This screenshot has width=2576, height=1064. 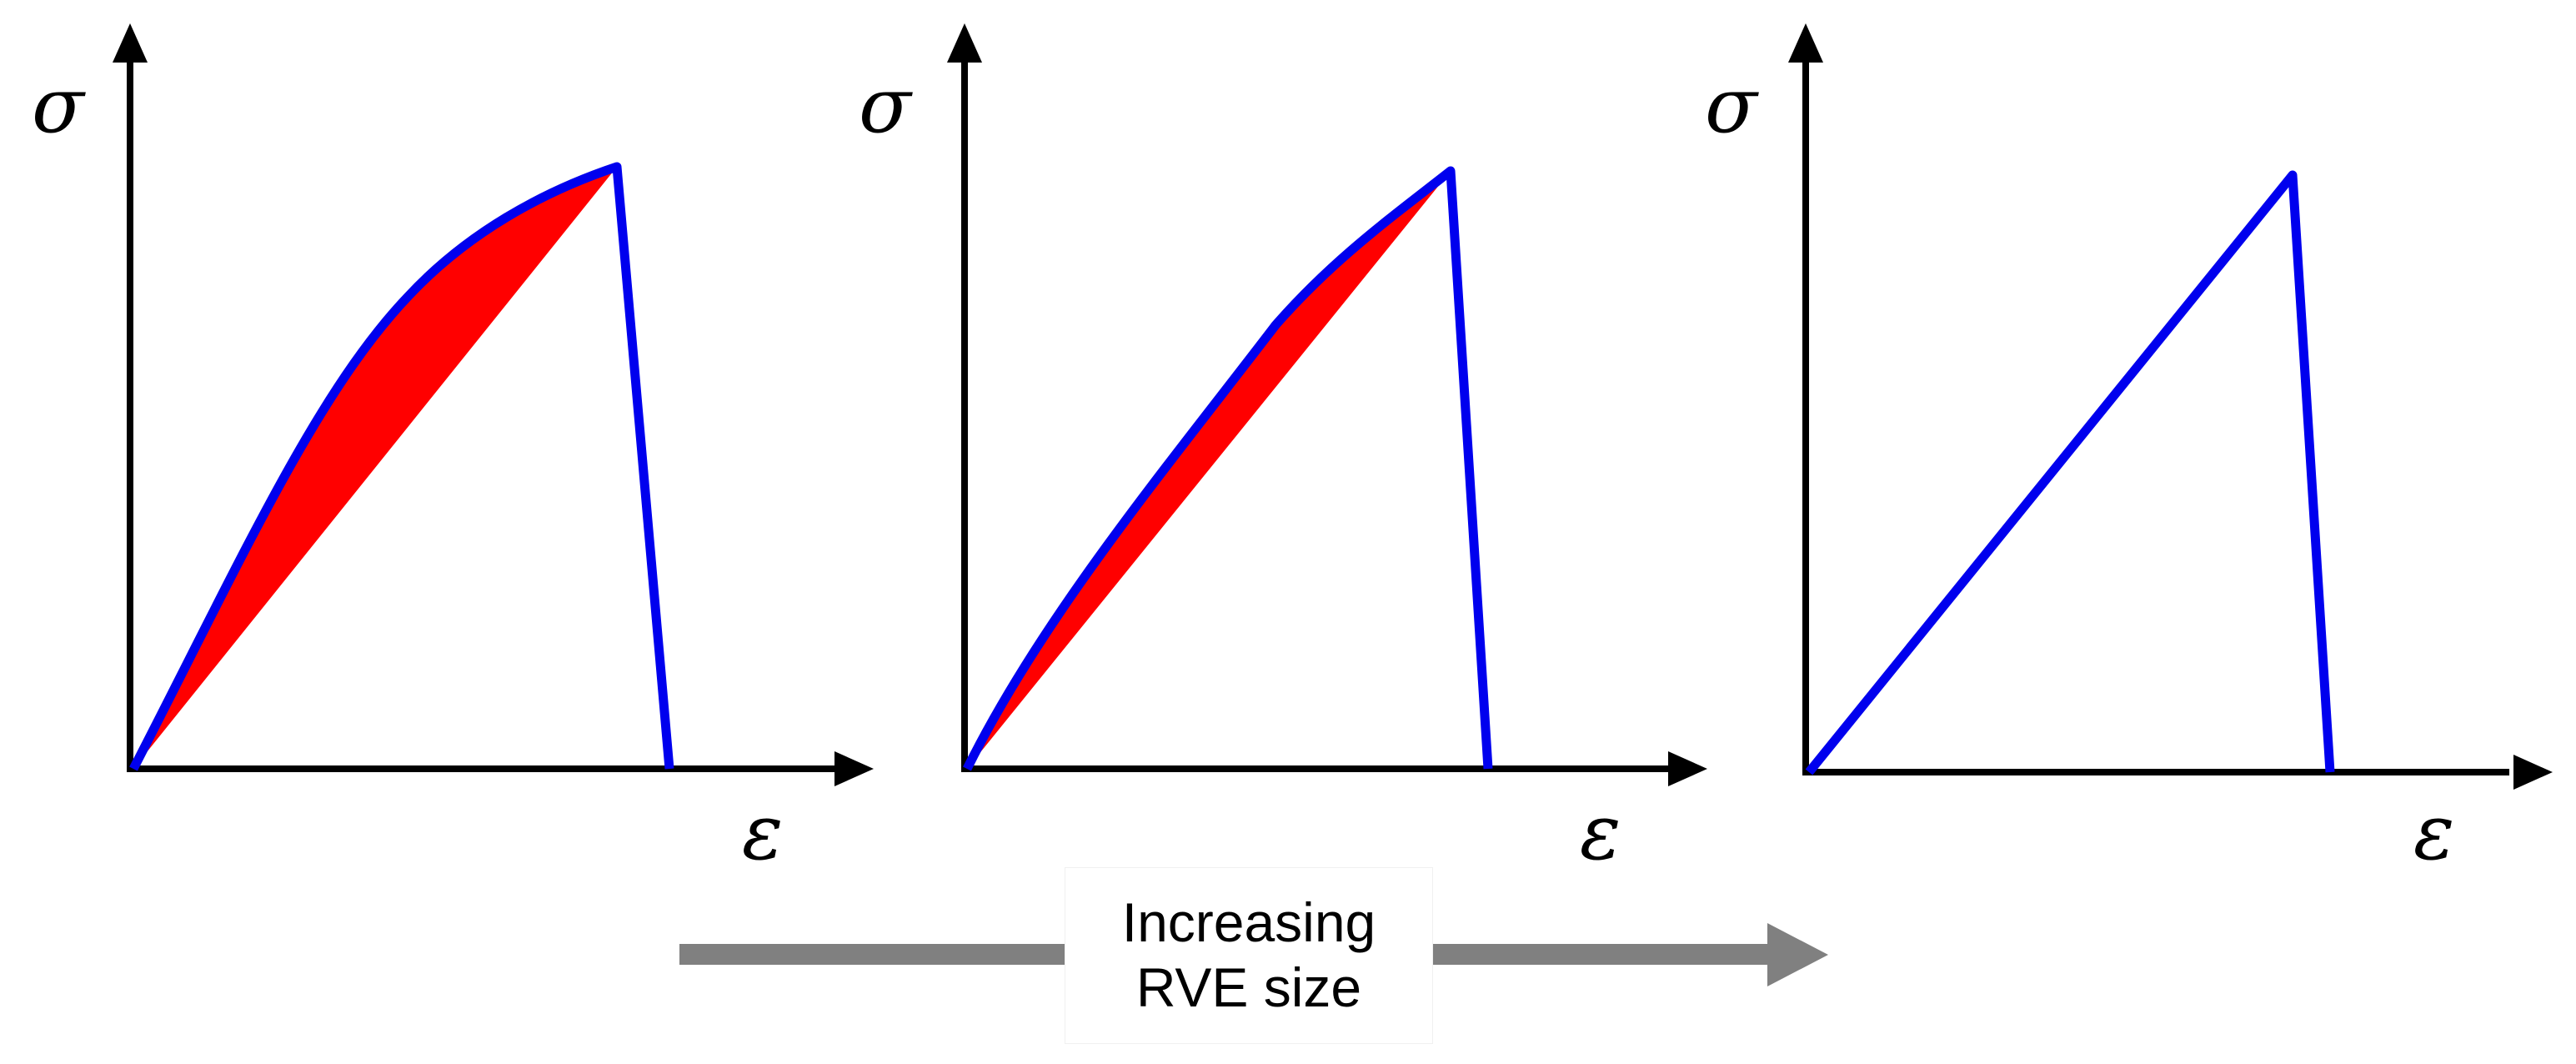 What do you see at coordinates (1248, 923) in the screenshot?
I see `caption-line-1: Increasing` at bounding box center [1248, 923].